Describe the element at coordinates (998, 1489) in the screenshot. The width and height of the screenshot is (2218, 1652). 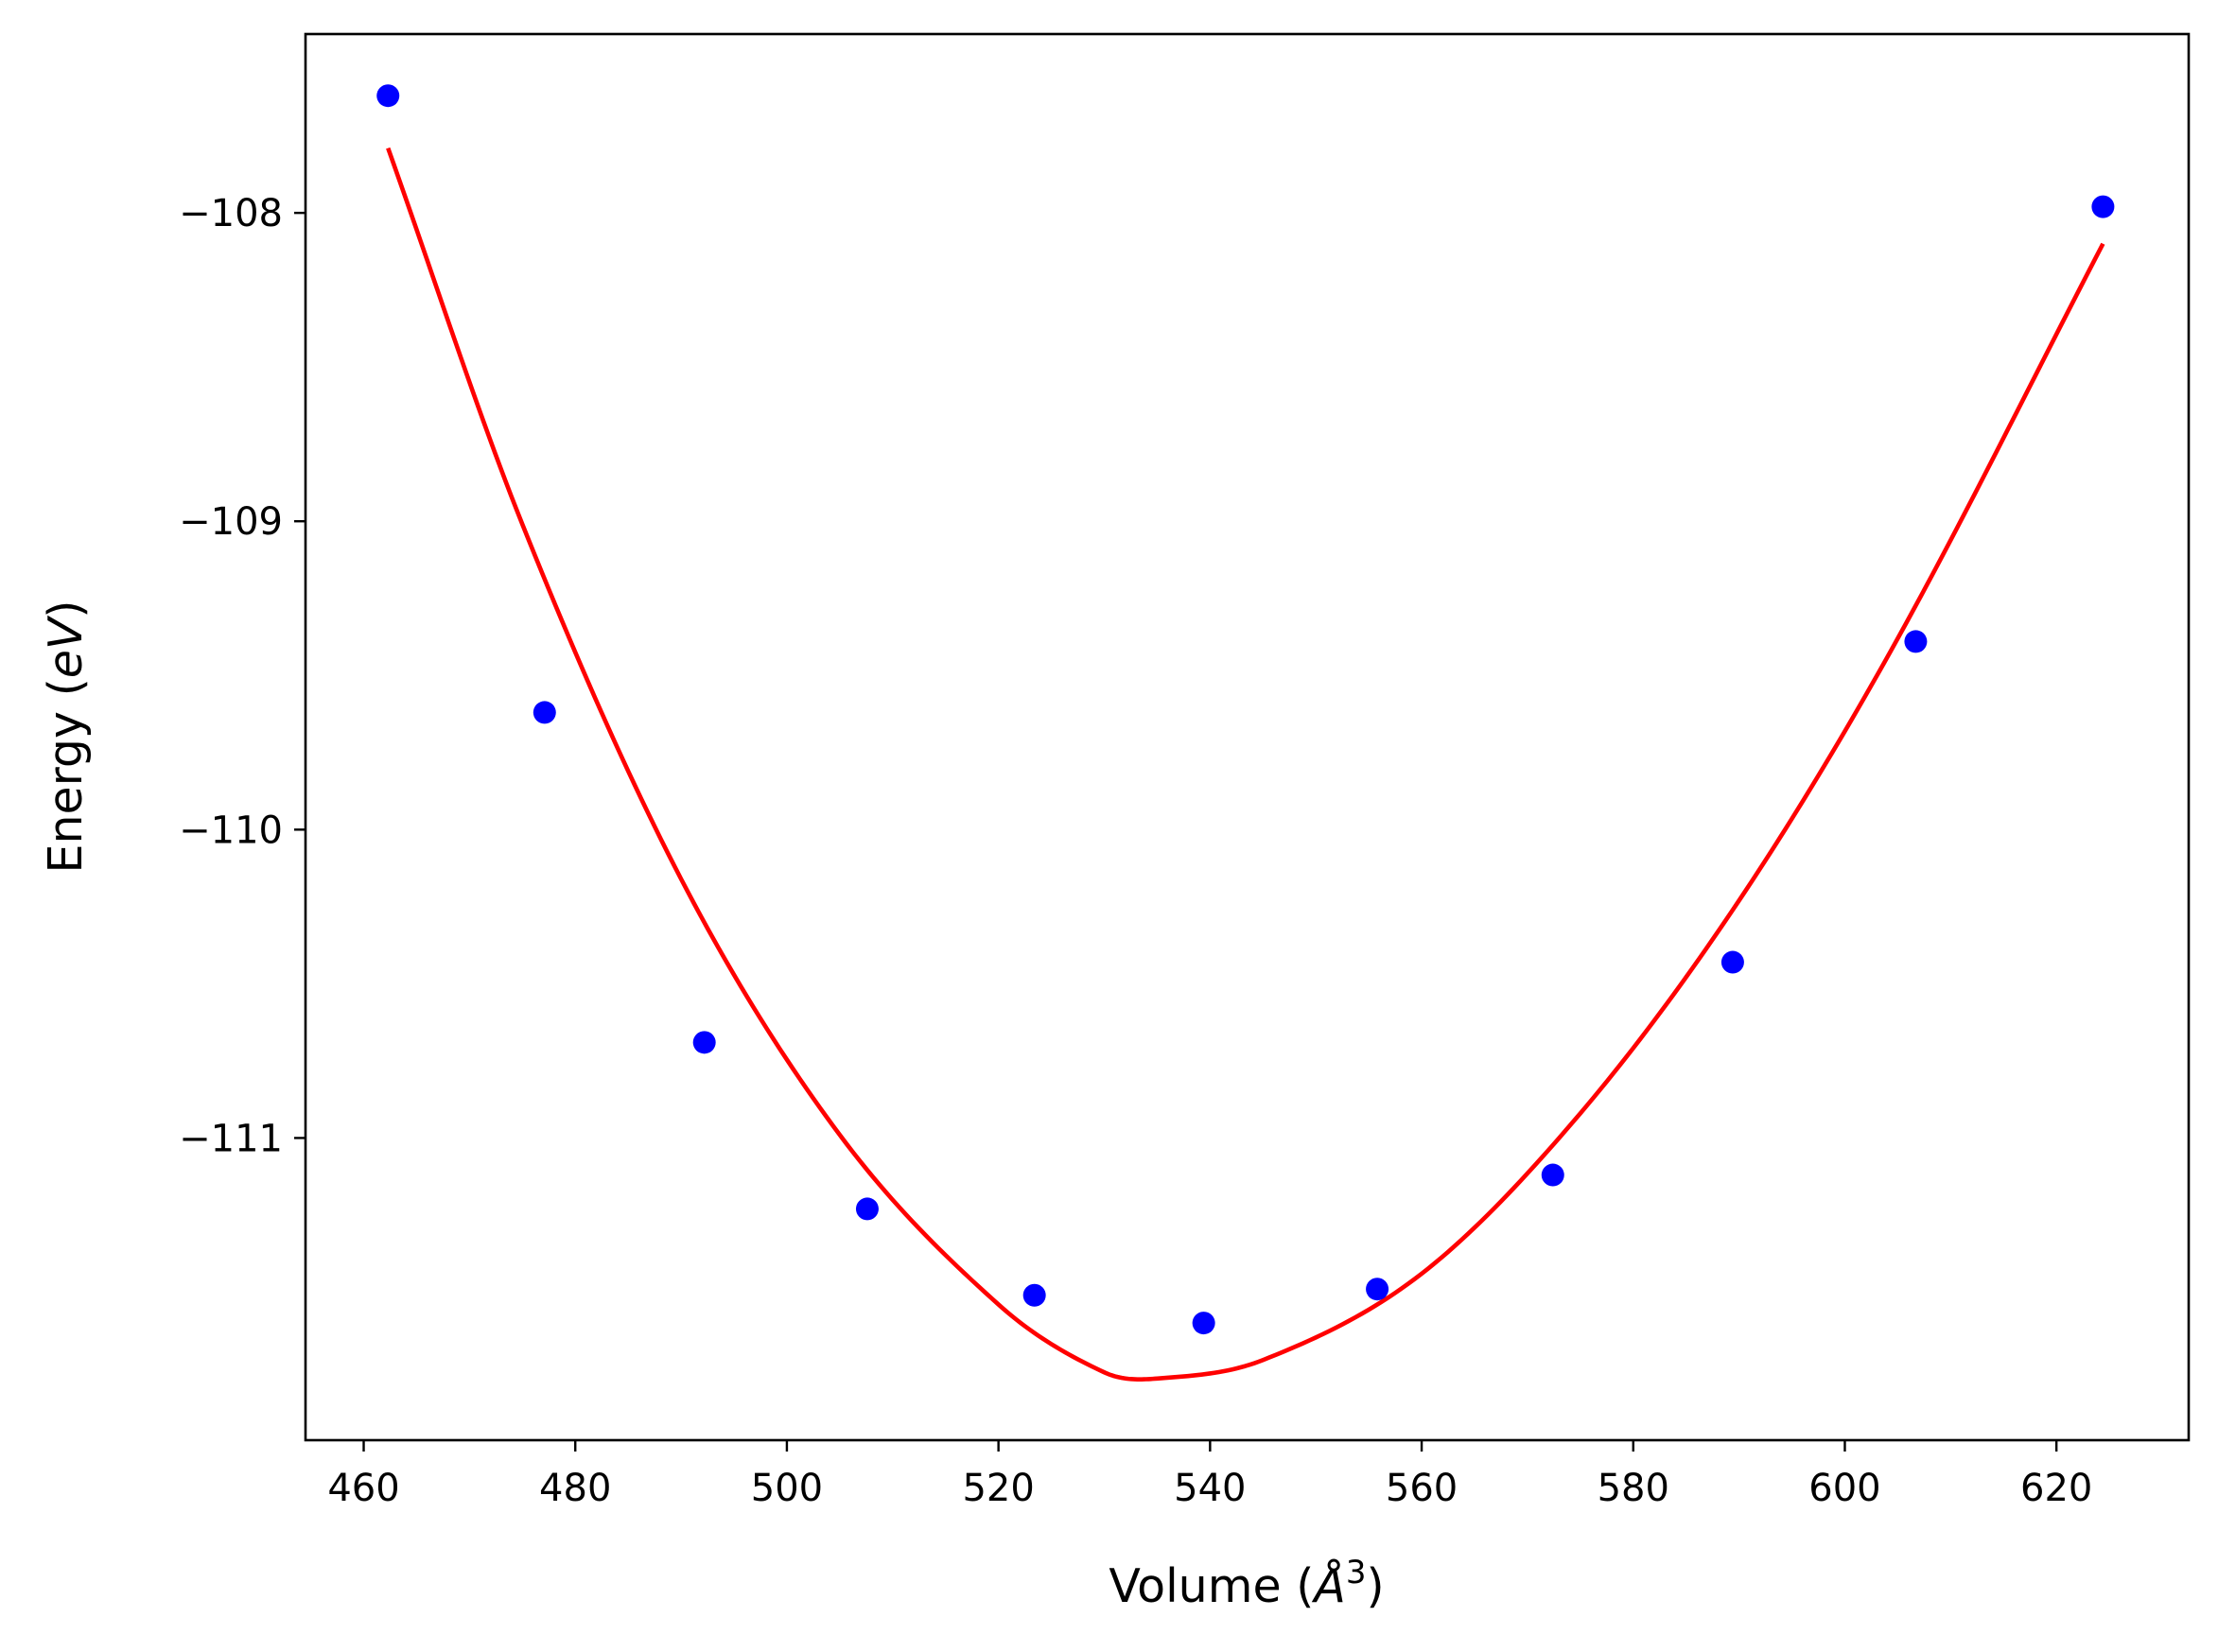
I see `x-tick-label: 520` at that location.